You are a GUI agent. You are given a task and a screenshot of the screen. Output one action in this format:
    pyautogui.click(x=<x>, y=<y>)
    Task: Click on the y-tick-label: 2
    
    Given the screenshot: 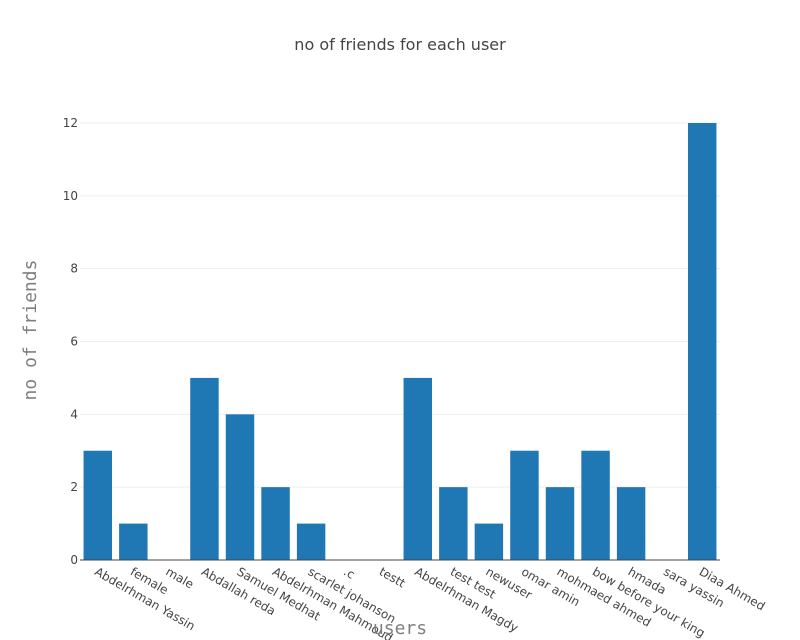 What is the action you would take?
    pyautogui.click(x=74, y=487)
    